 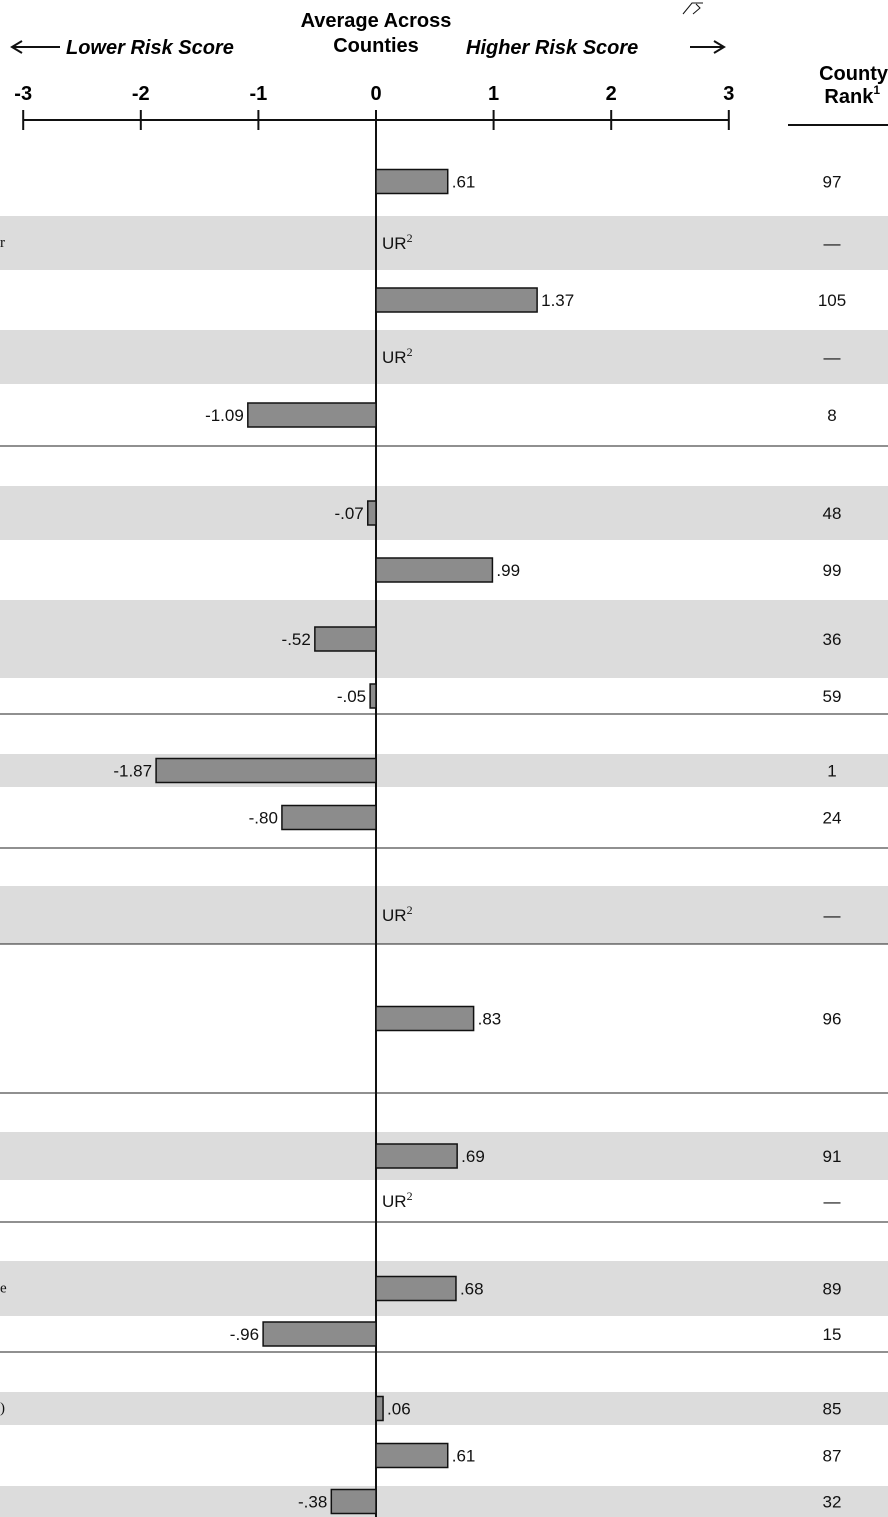 I want to click on value-label: -.80, so click(x=263, y=818).